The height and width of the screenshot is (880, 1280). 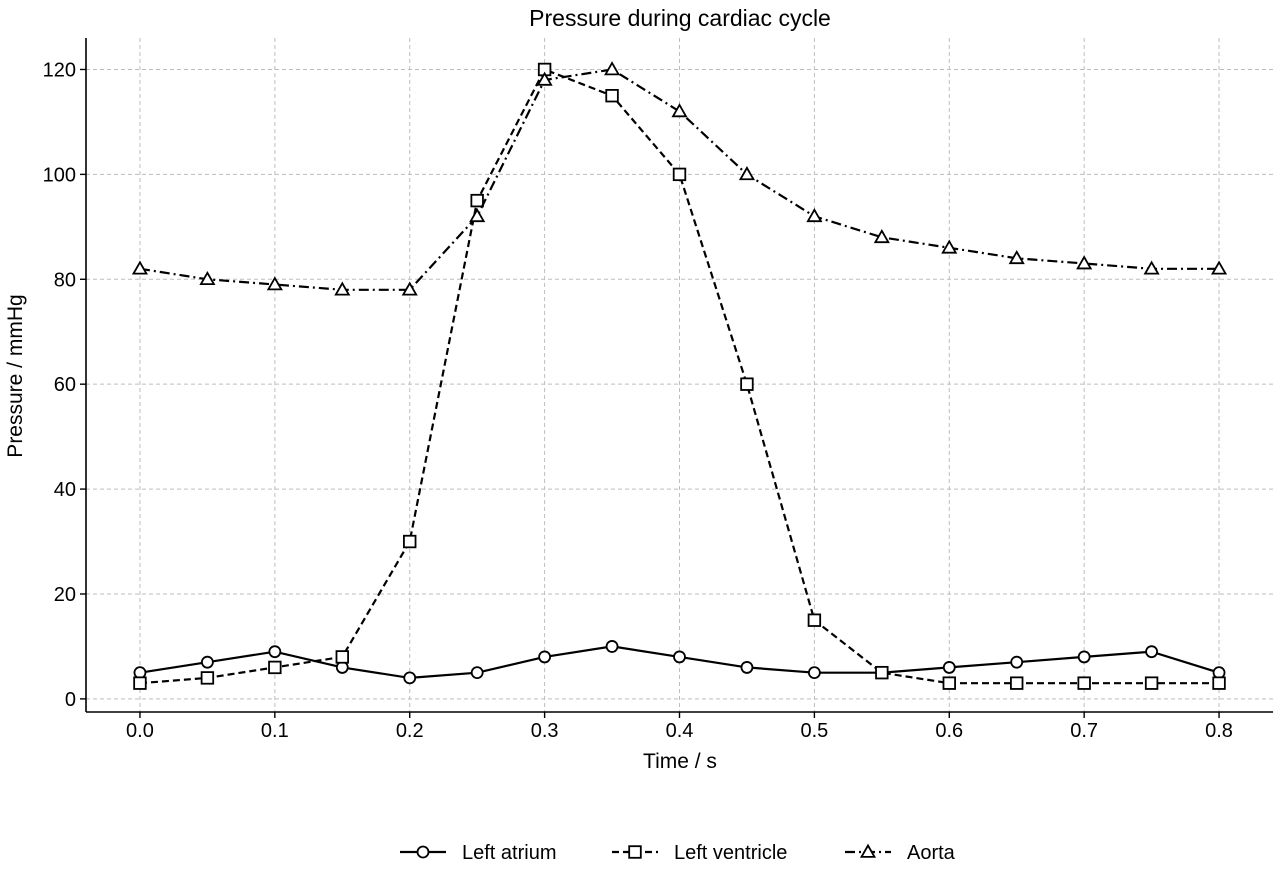 What do you see at coordinates (59, 70) in the screenshot?
I see `y-tick-label: 120` at bounding box center [59, 70].